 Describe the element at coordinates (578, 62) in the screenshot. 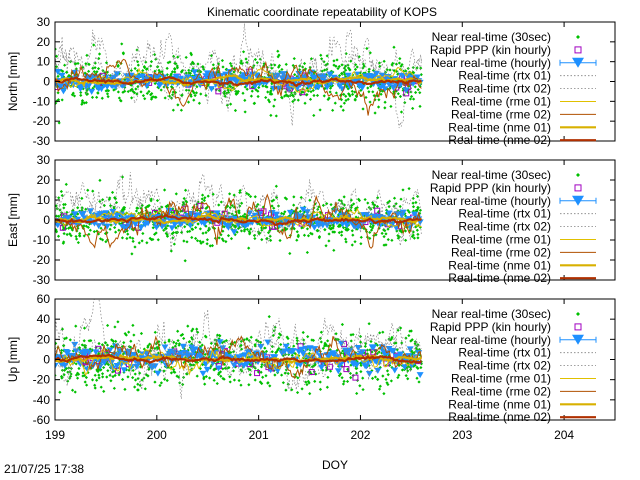

I see `legend-swatch` at that location.